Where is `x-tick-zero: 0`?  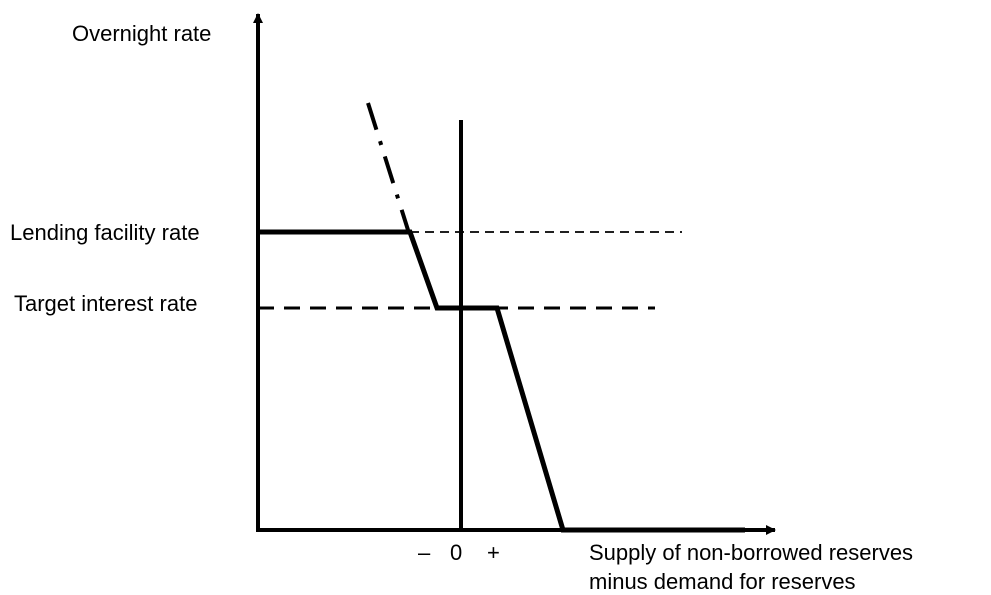
x-tick-zero: 0 is located at coordinates (456, 552).